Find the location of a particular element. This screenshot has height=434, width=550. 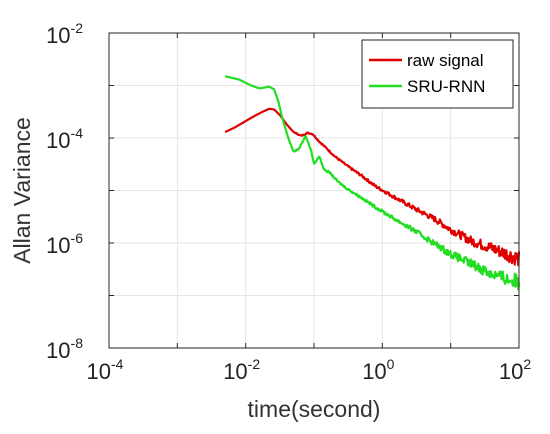

legend-label-raw-signal: raw signal is located at coordinates (445, 60).